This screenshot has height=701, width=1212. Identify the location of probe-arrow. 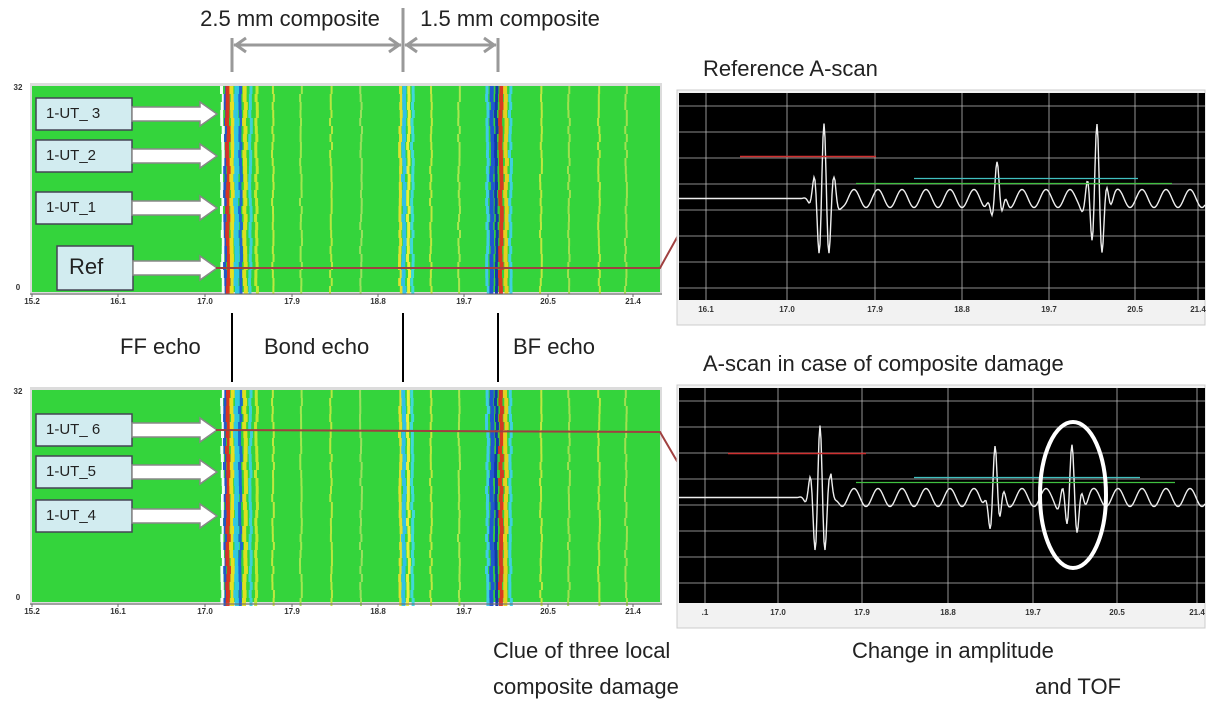
(175, 472).